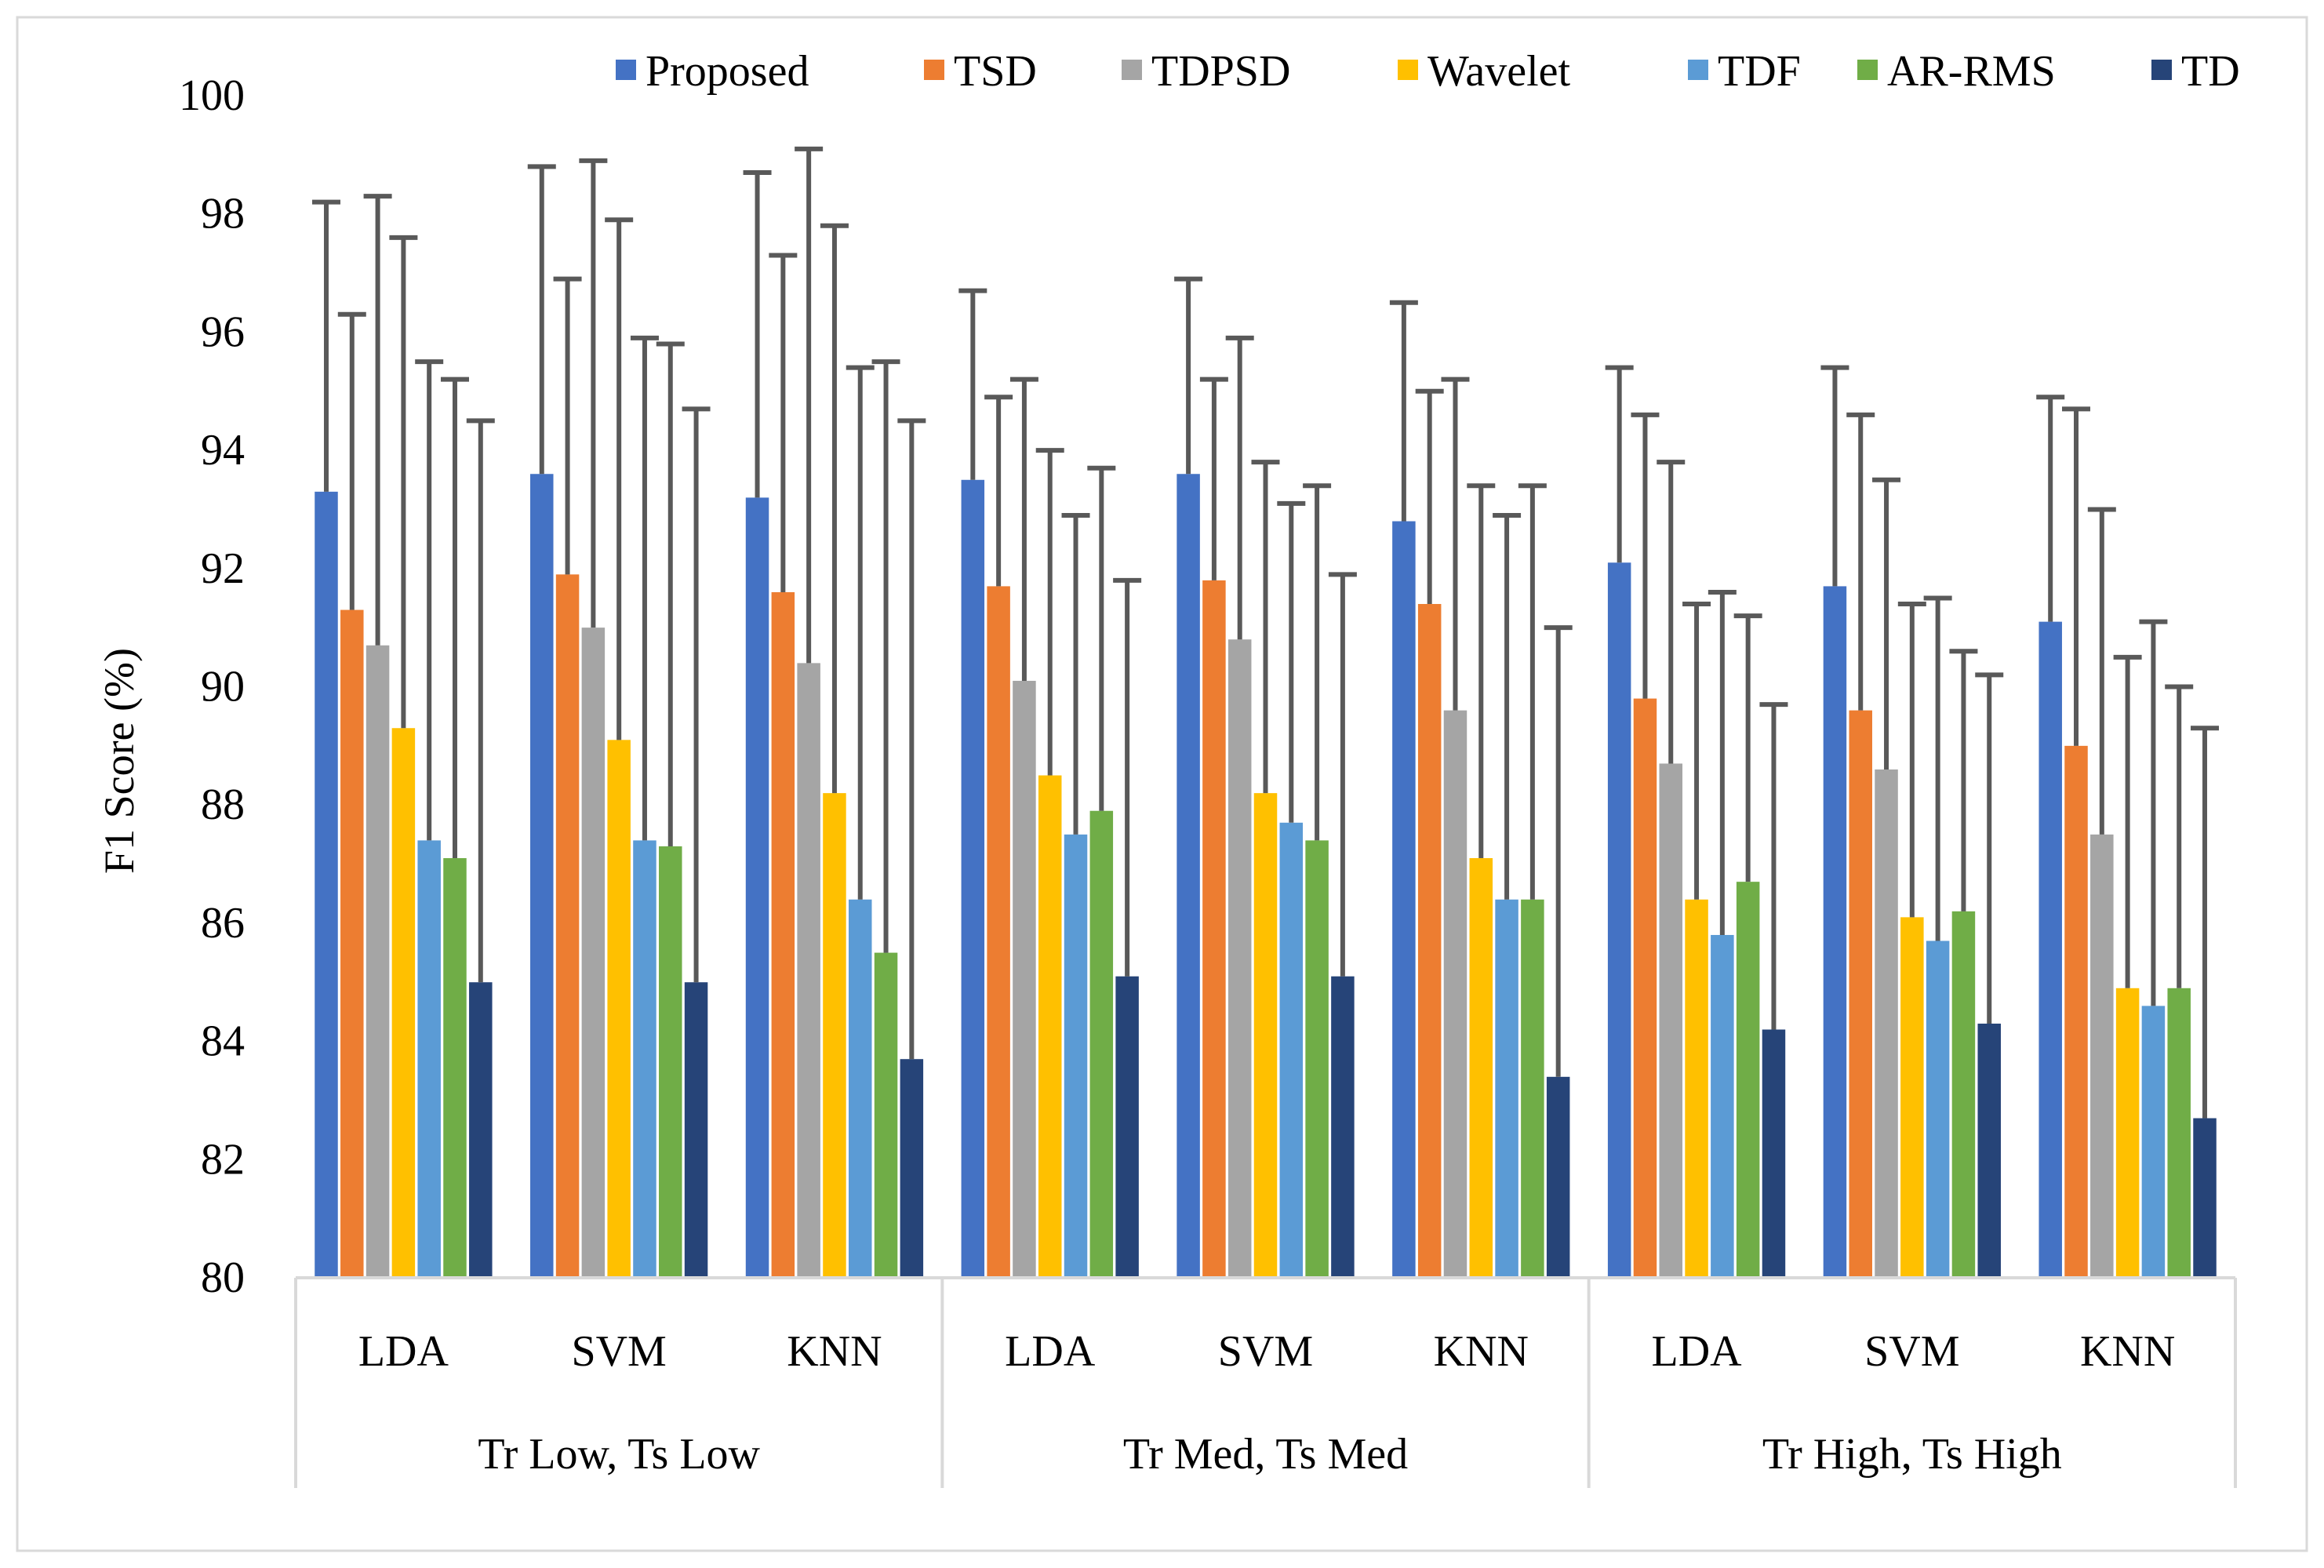 This screenshot has height=1568, width=2324. Describe the element at coordinates (212, 686) in the screenshot. I see `y-axis: 80 82 84 86 88 90 92 94 96 98 100` at that location.